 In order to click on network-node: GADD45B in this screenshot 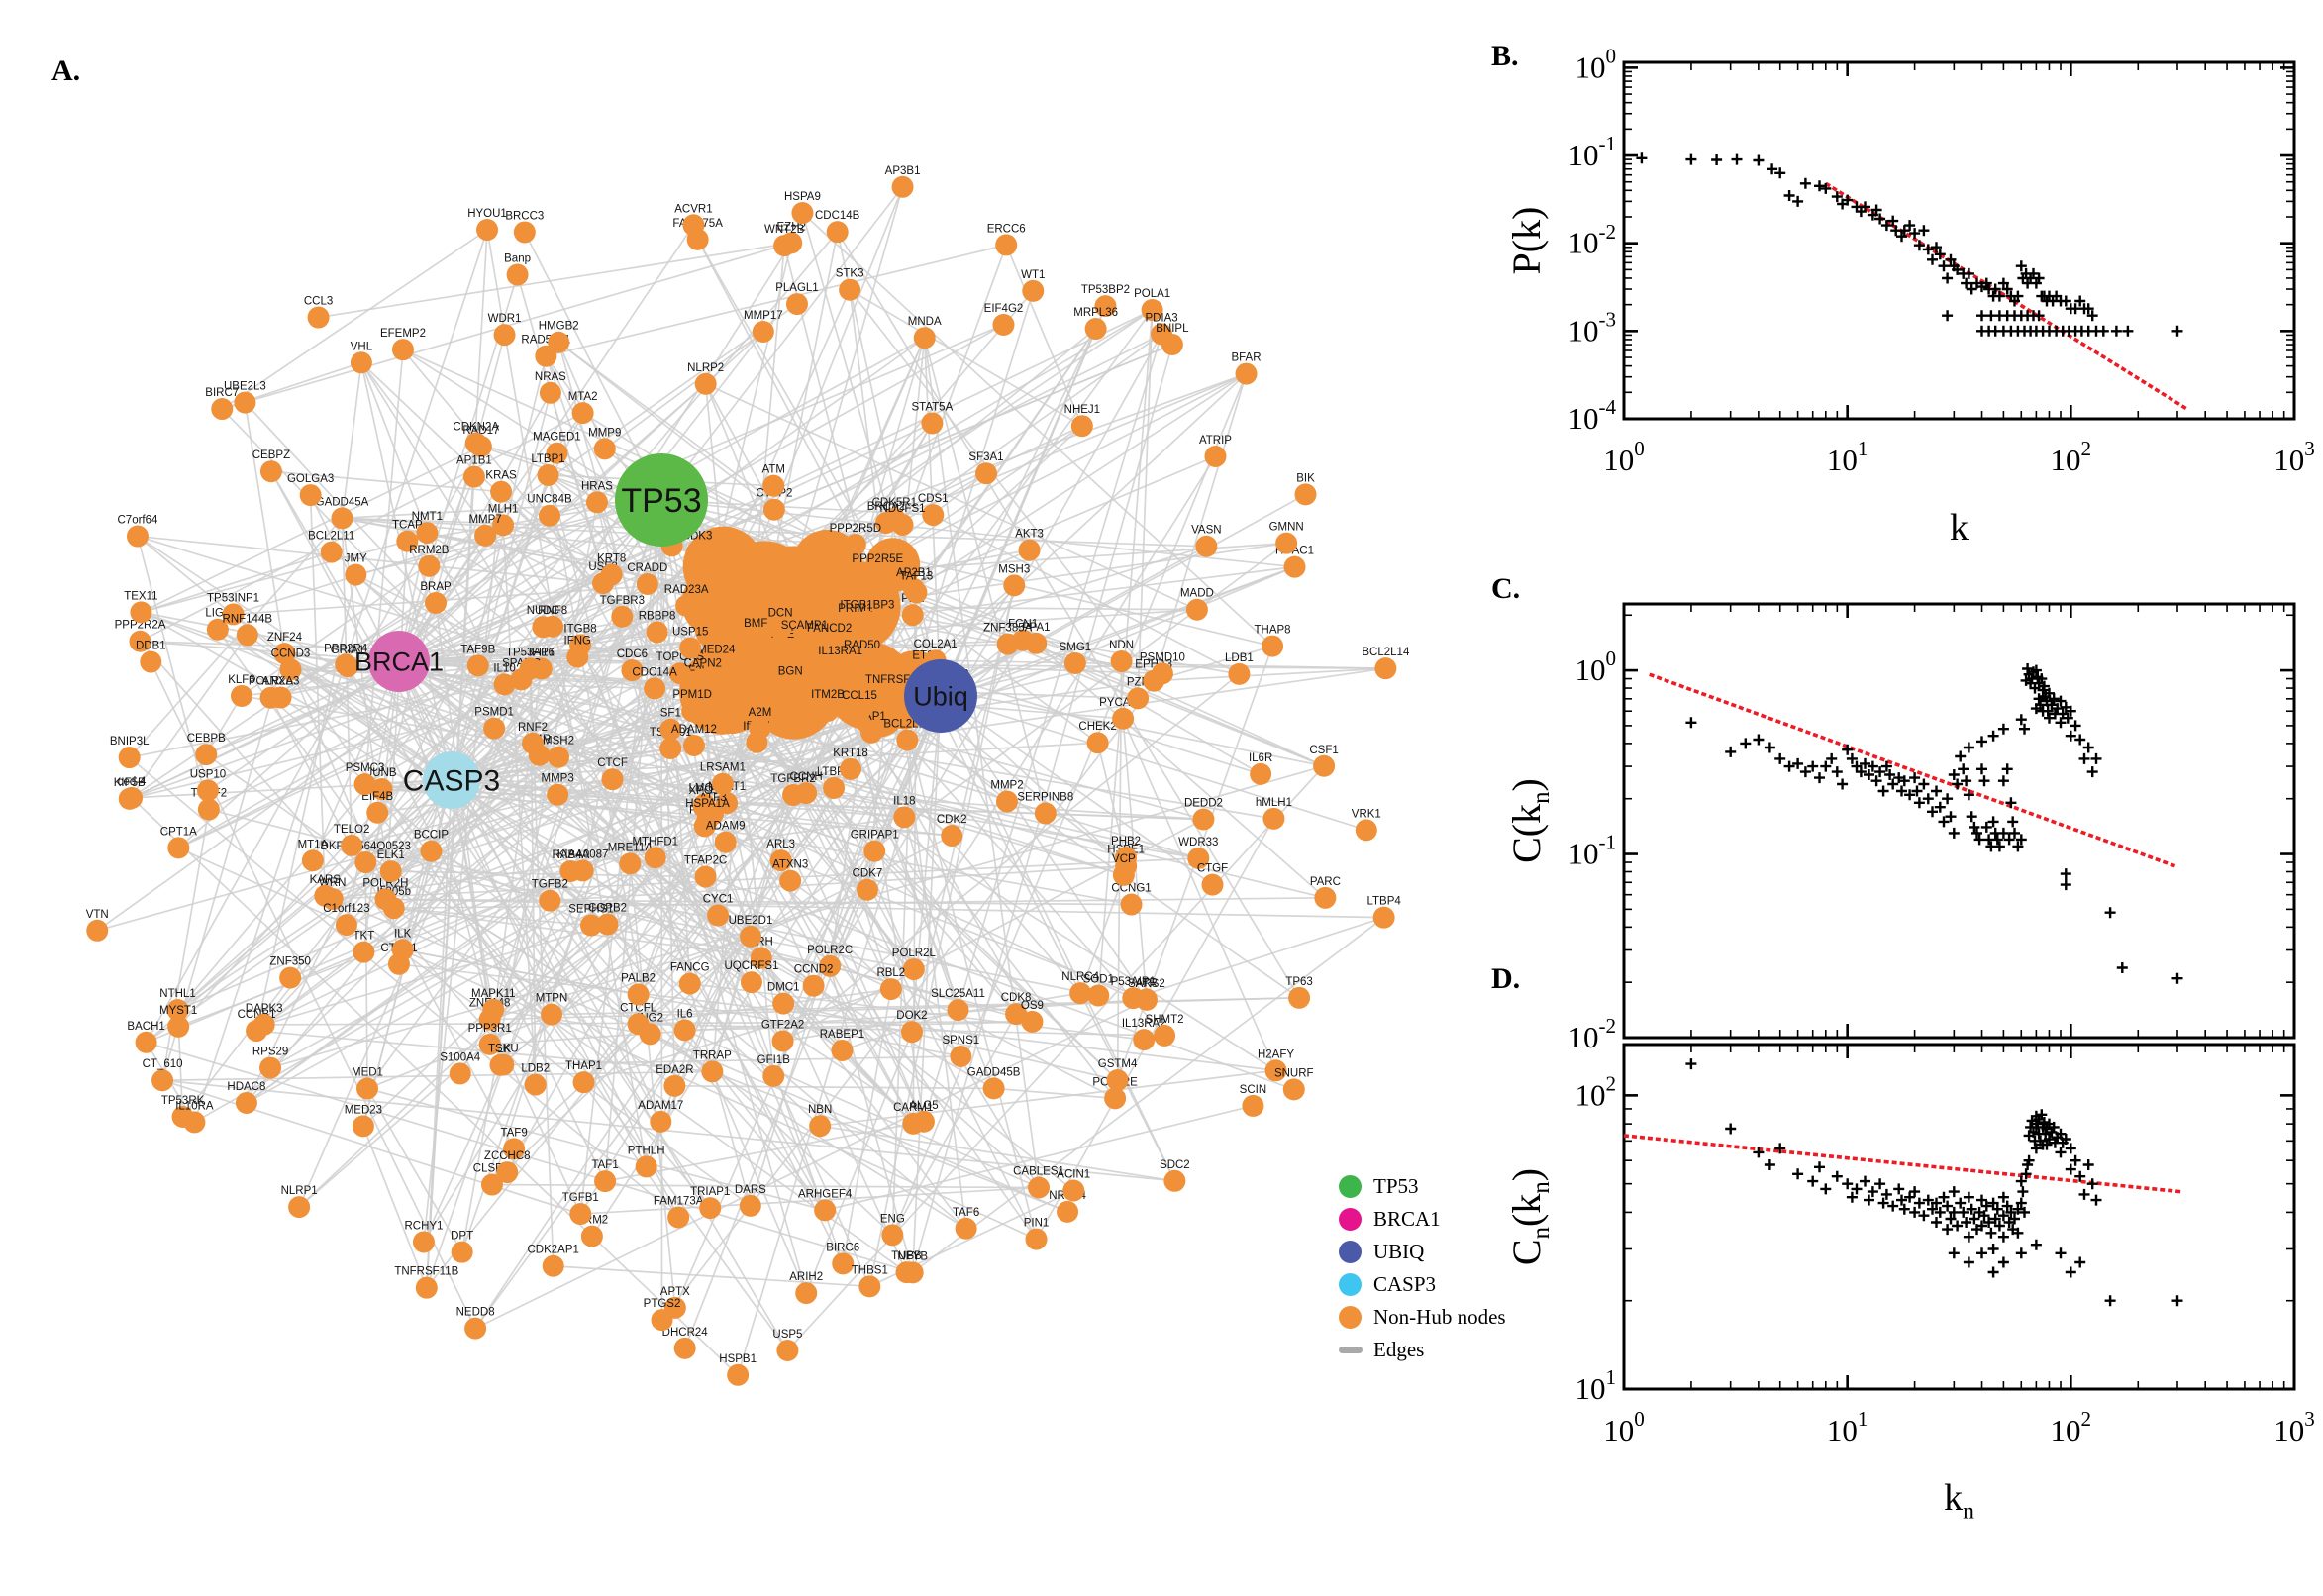, I will do `click(994, 1083)`.